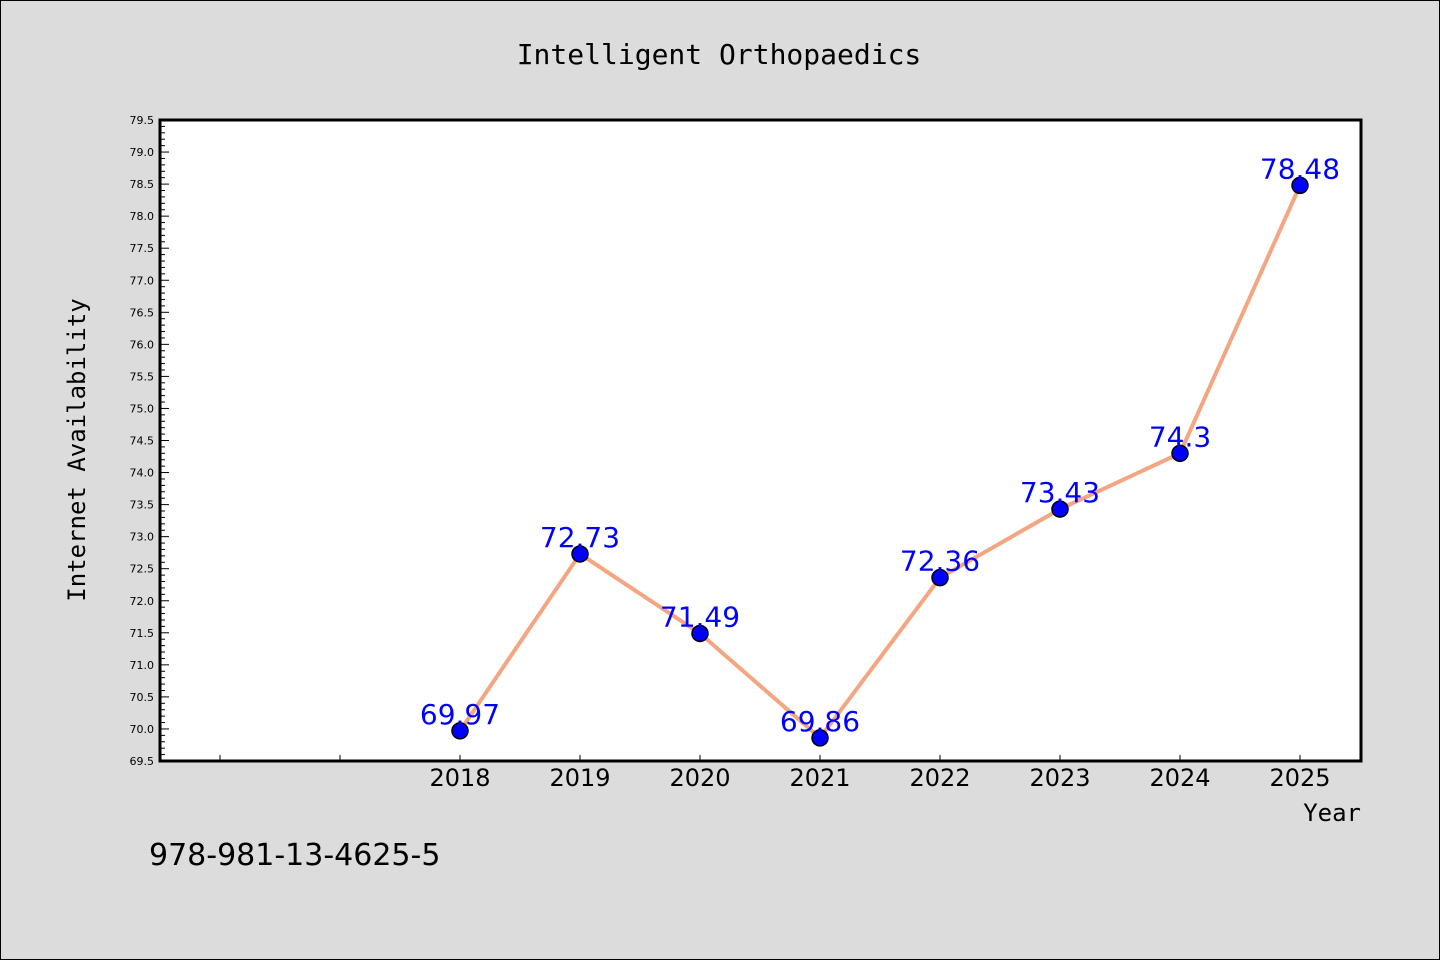 This screenshot has height=960, width=1440. What do you see at coordinates (142, 408) in the screenshot?
I see `y-tick-label: 75.0` at bounding box center [142, 408].